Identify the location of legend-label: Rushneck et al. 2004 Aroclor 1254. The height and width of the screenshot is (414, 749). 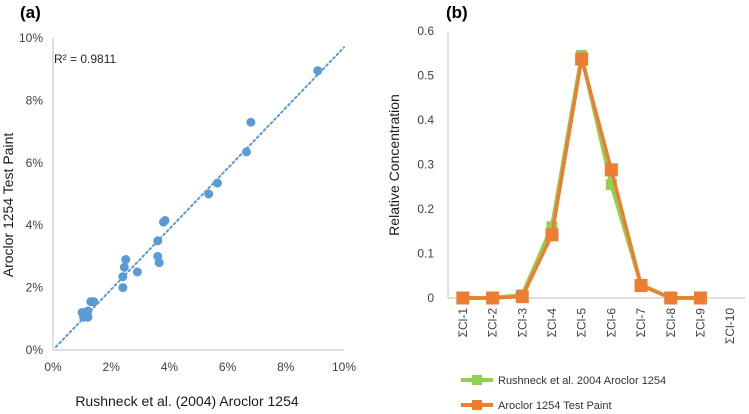
(582, 381).